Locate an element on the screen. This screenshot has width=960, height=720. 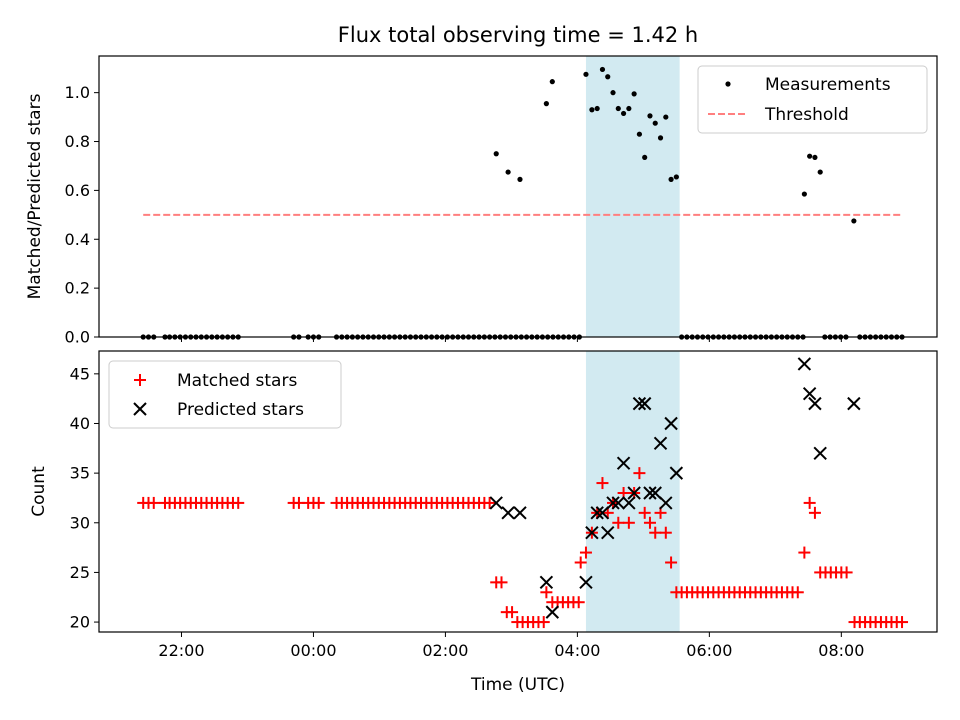
y-tick-label: 0.8 is located at coordinates (77, 141).